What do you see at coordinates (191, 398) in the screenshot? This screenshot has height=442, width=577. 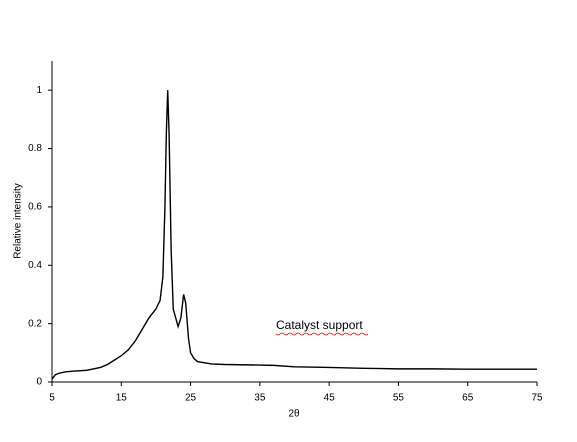 I see `x-tick-label: 25` at bounding box center [191, 398].